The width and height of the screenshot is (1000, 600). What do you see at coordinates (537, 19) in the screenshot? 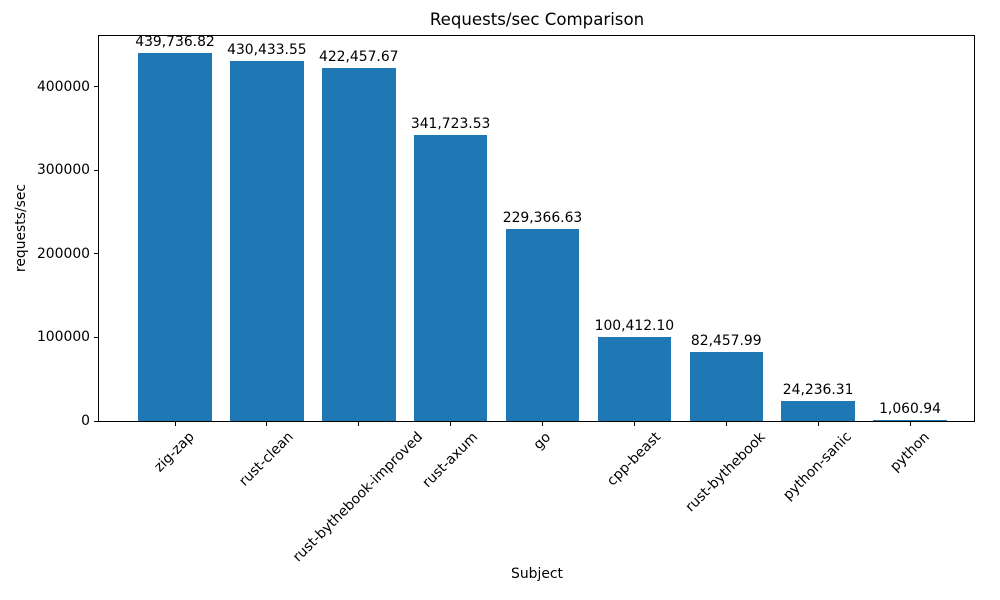
I see `chart-title: Requests/sec Comparison` at bounding box center [537, 19].